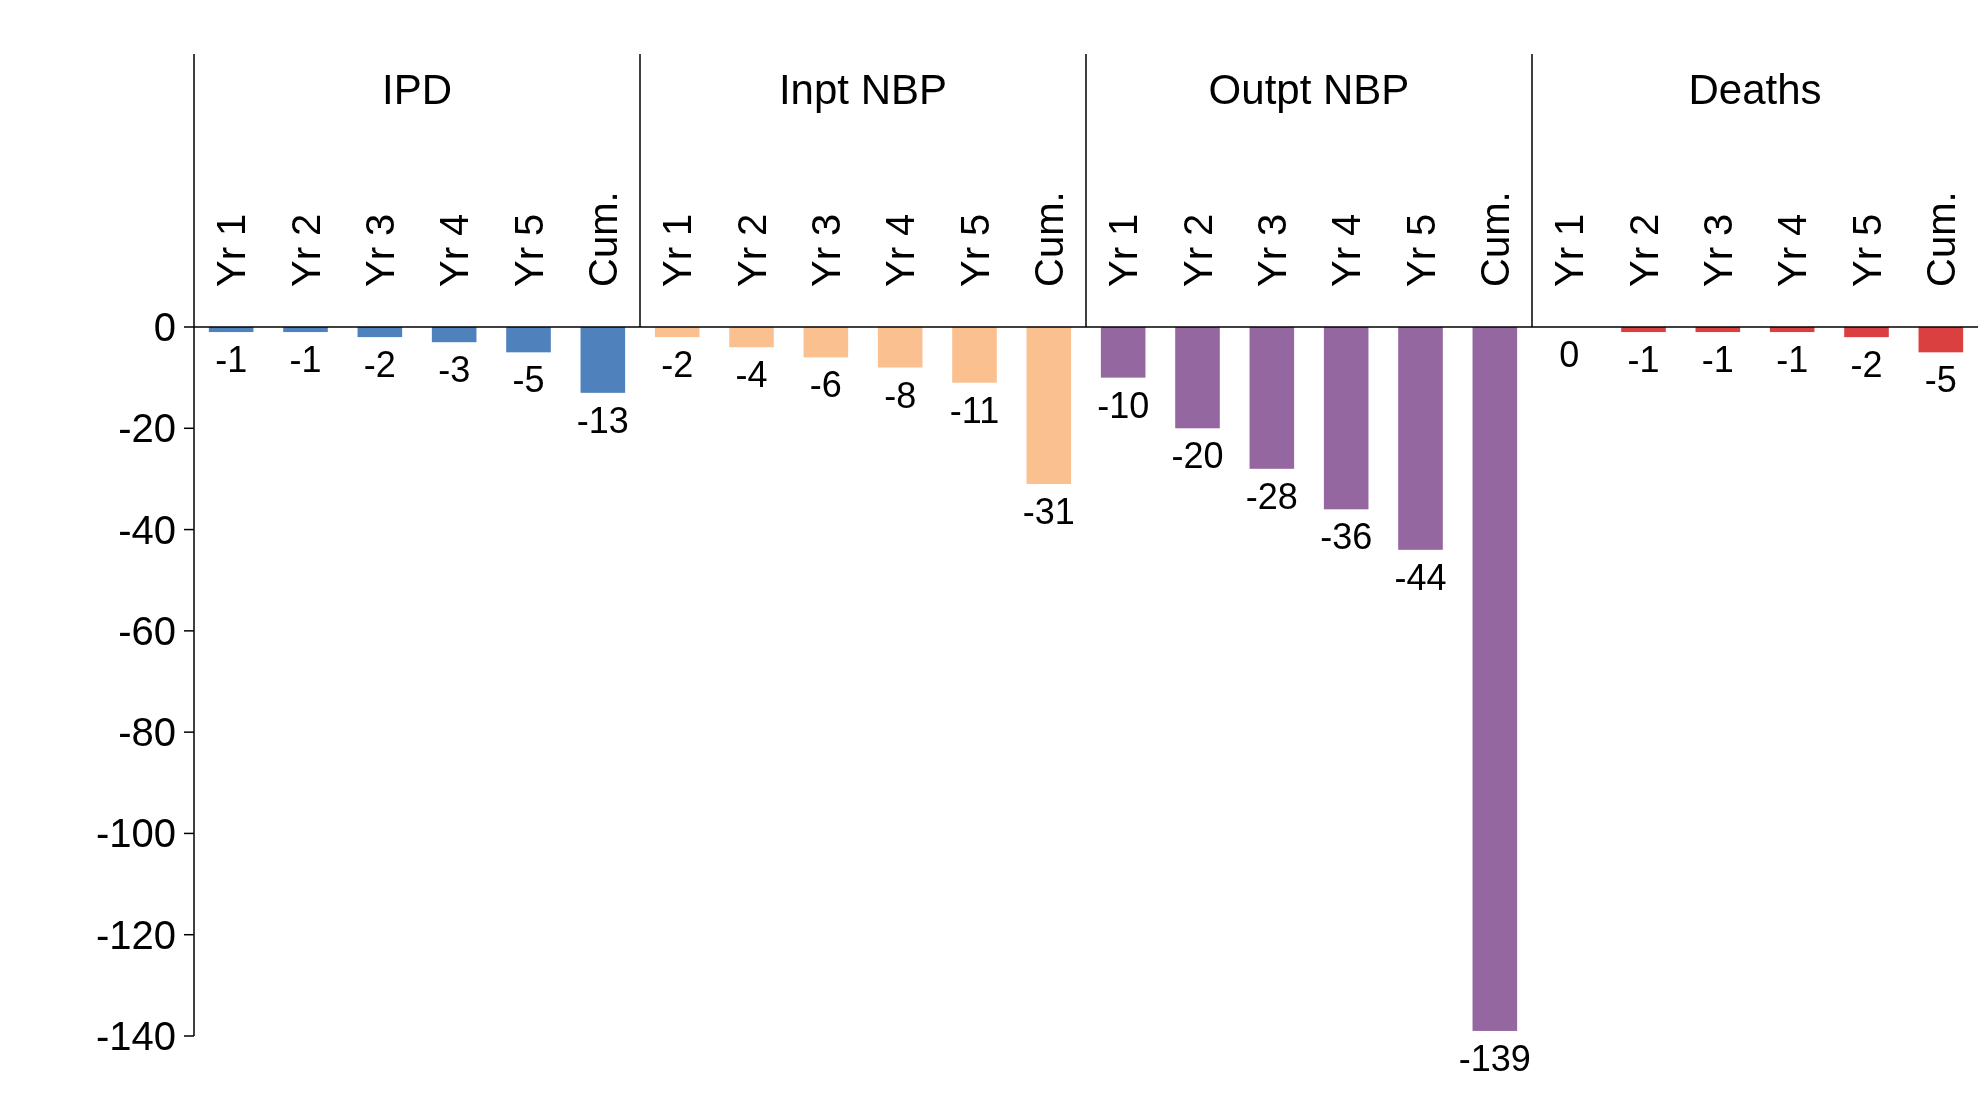 This screenshot has width=1985, height=1107. What do you see at coordinates (863, 89) in the screenshot?
I see `text: Inpt NBP` at bounding box center [863, 89].